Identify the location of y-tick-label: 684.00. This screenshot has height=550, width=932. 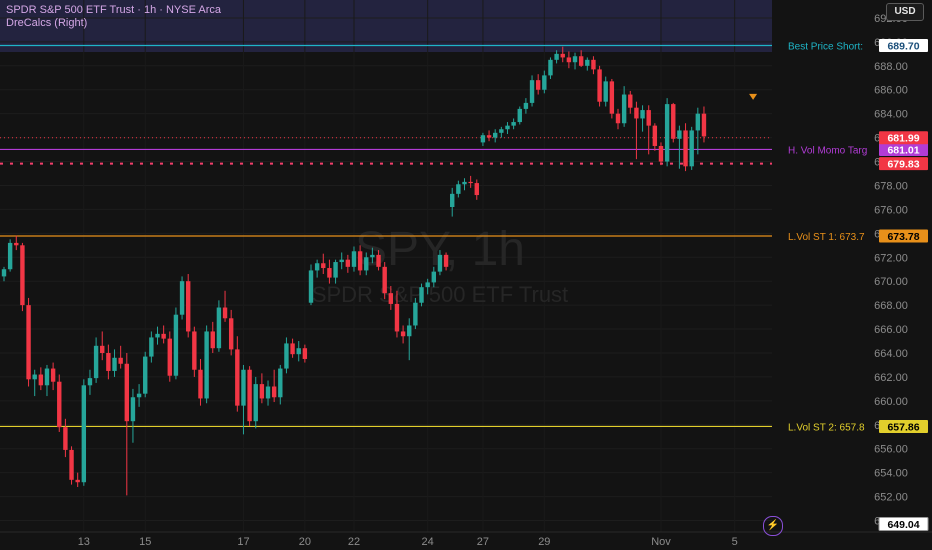
(891, 115).